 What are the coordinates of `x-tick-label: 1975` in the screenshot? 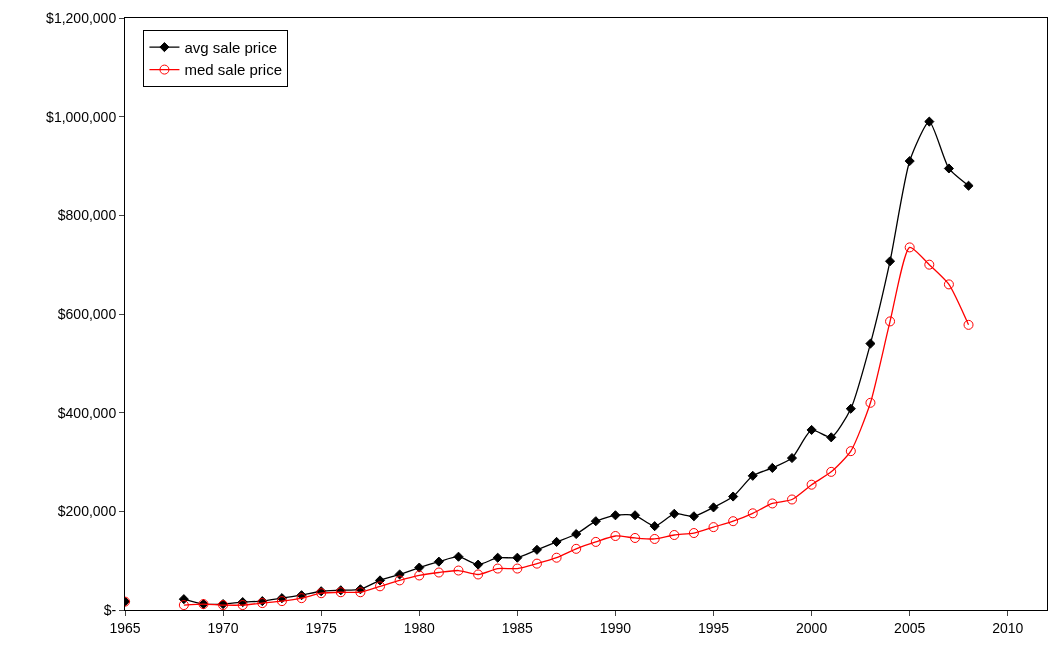 It's located at (321, 627).